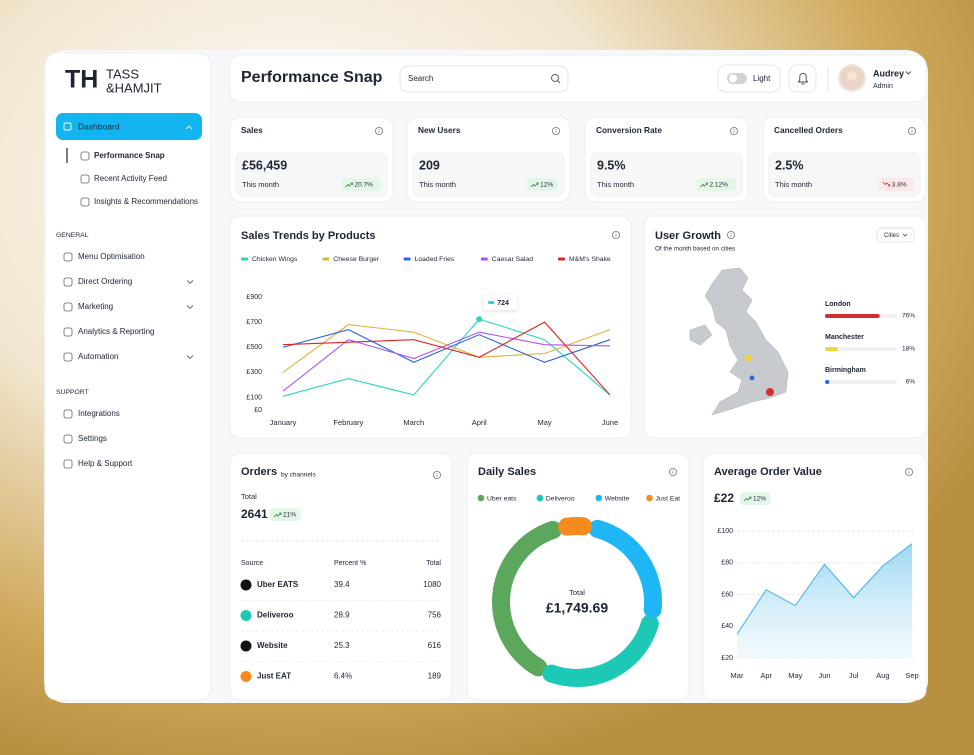  Describe the element at coordinates (130, 178) in the screenshot. I see `sub-nav-item: Recent Activity Feed` at that location.